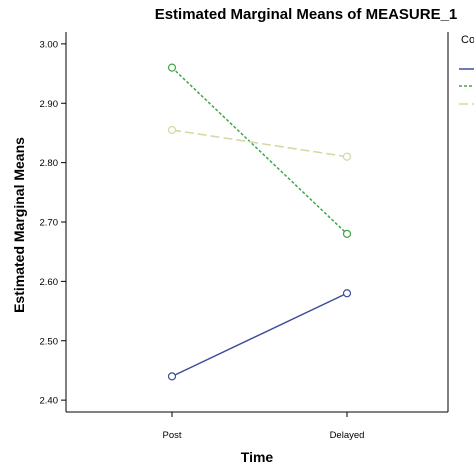 Image resolution: width=474 pixels, height=474 pixels. I want to click on legend: Co, so click(466, 69).